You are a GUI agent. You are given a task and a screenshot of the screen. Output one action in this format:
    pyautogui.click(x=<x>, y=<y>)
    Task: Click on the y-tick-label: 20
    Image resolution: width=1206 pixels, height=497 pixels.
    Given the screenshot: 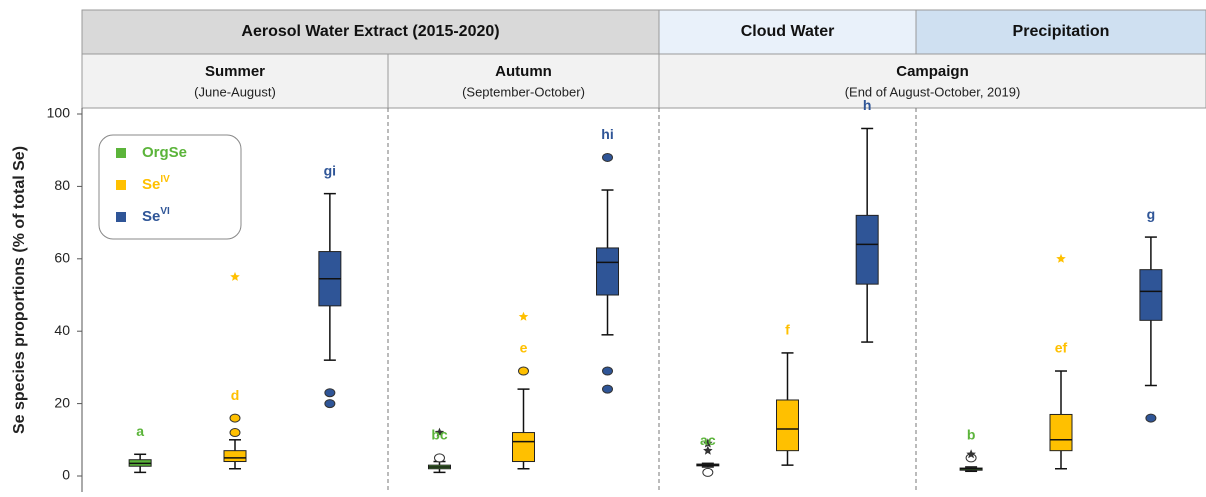 What is the action you would take?
    pyautogui.click(x=62, y=402)
    